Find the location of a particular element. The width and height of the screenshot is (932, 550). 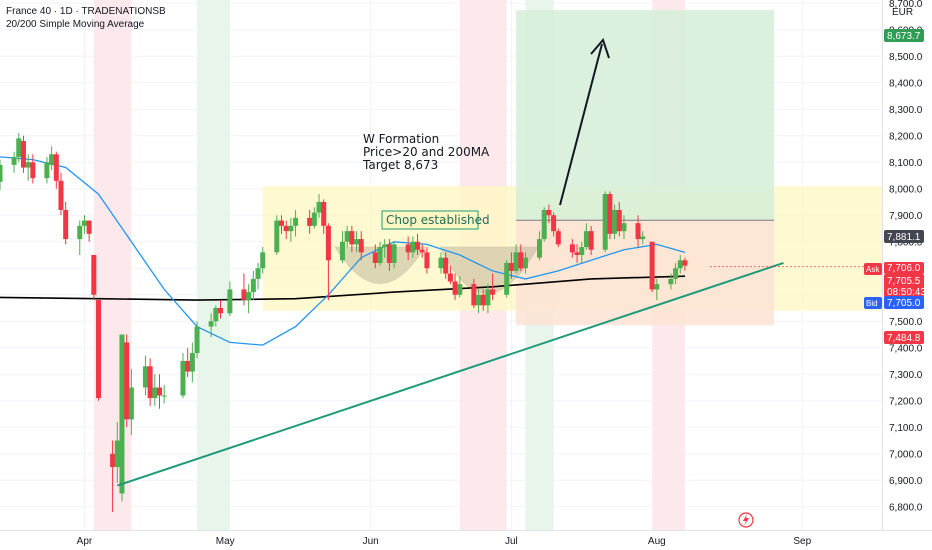

y-tick-label: 7,100.0 is located at coordinates (906, 428).